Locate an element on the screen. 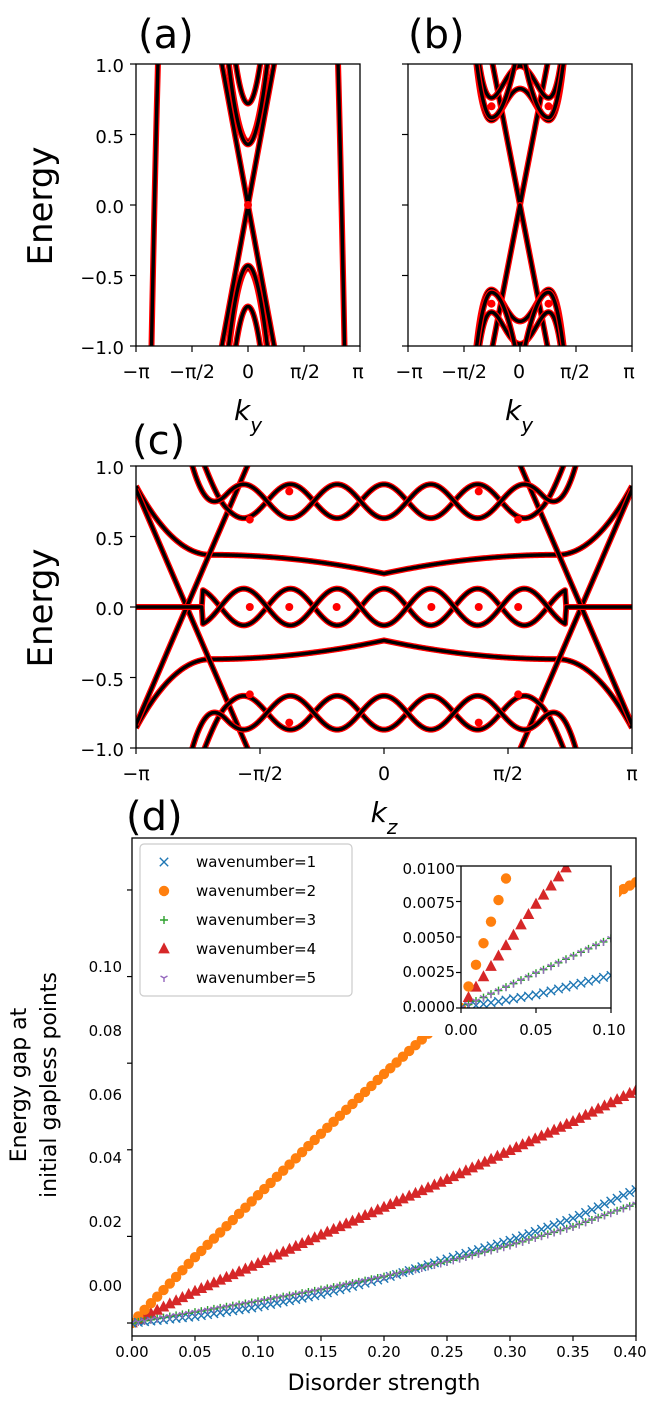 This screenshot has height=1412, width=664. legend-marker-wavenumber=5 is located at coordinates (164, 978).